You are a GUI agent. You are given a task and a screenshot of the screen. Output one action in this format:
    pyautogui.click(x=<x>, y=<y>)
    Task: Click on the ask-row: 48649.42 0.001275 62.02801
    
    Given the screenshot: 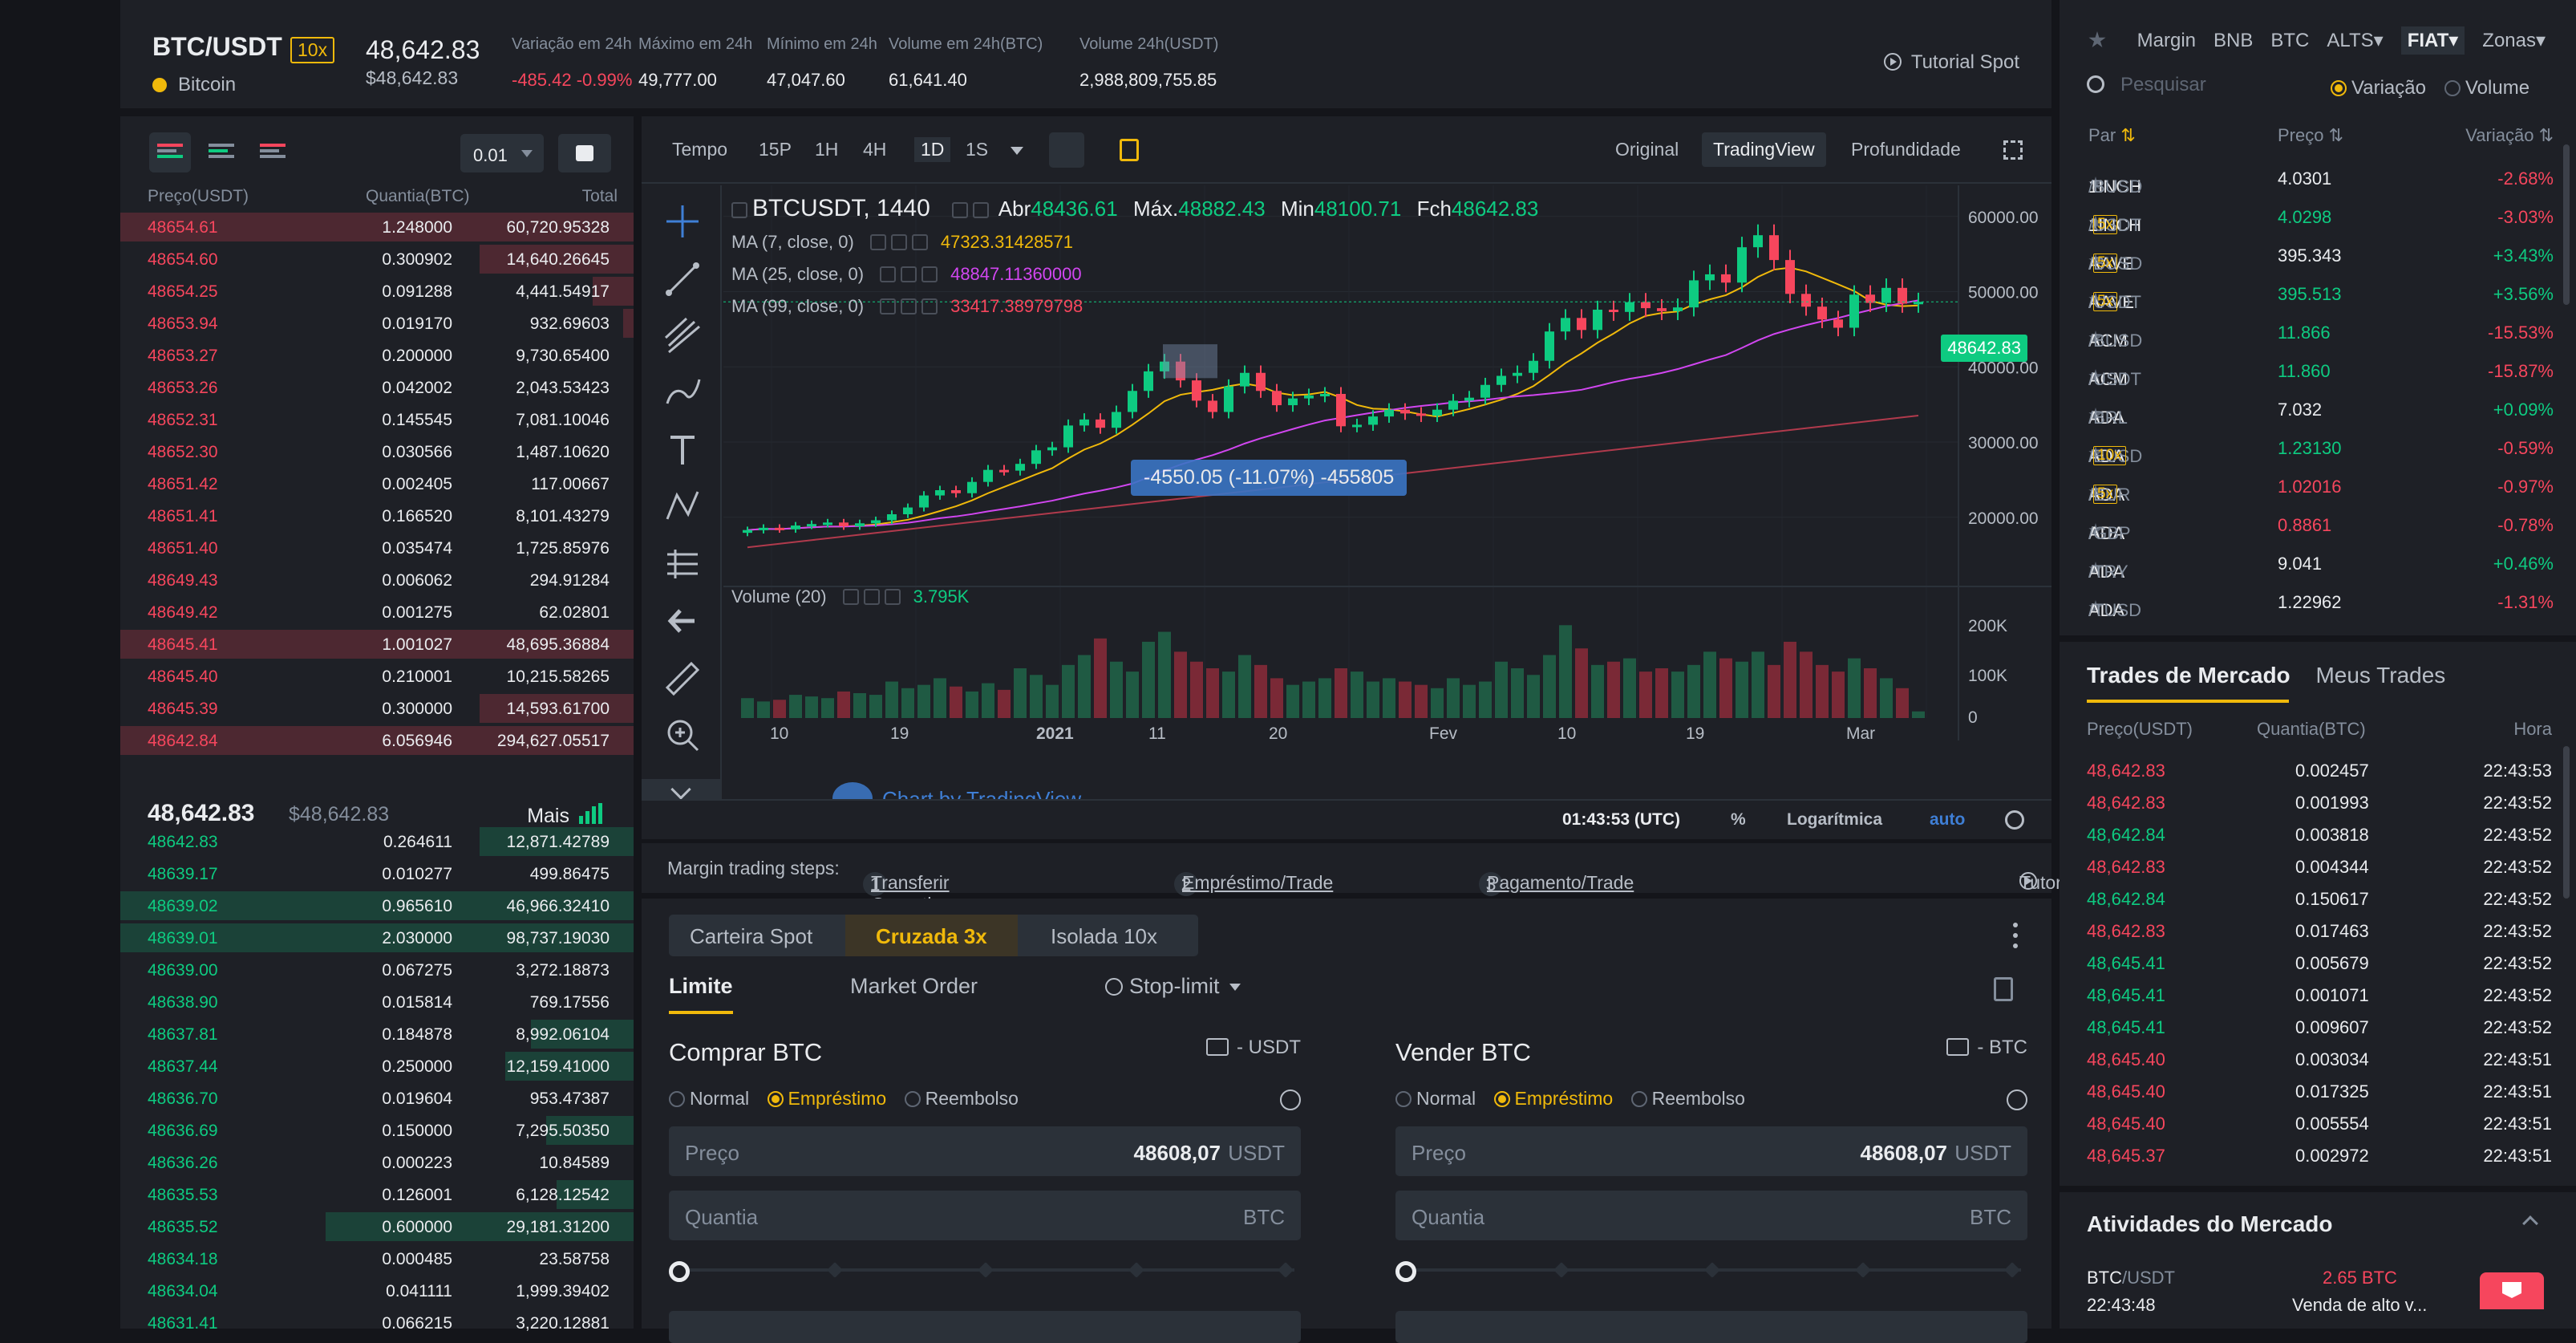 What is the action you would take?
    pyautogui.click(x=377, y=612)
    